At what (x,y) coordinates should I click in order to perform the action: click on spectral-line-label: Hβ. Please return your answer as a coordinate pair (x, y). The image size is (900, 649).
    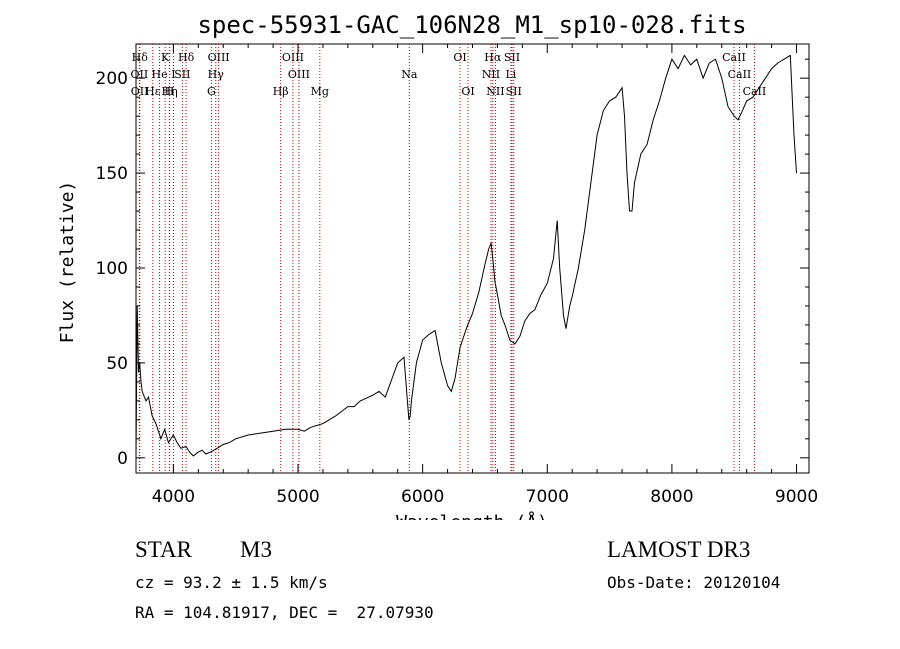
    Looking at the image, I should click on (281, 91).